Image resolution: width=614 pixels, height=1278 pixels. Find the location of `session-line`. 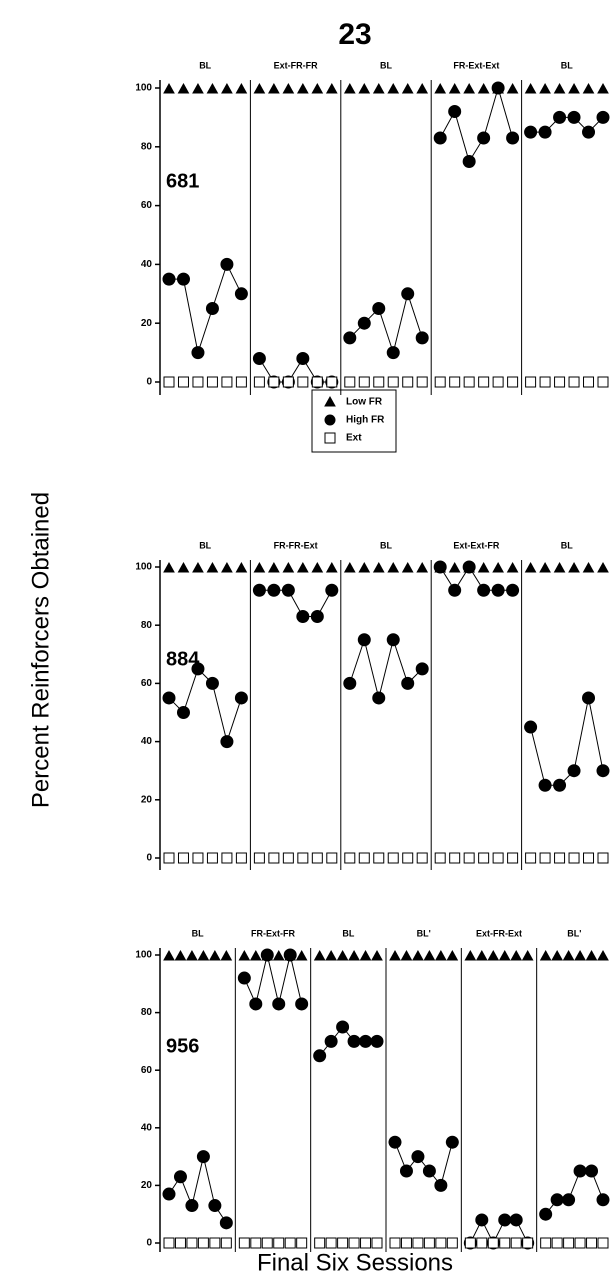

session-line is located at coordinates (423, 1164).